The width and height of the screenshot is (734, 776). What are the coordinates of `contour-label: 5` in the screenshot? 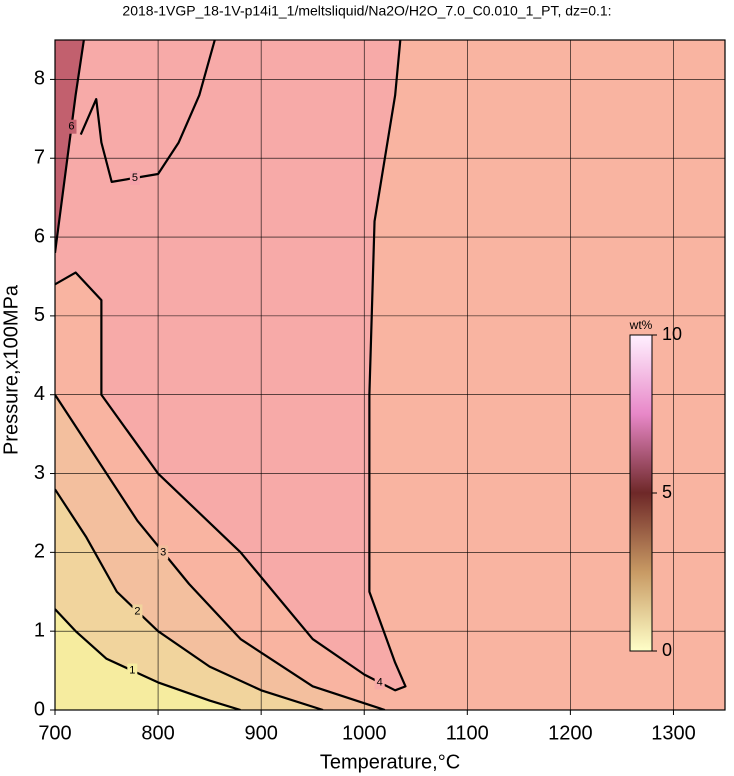 It's located at (135, 178).